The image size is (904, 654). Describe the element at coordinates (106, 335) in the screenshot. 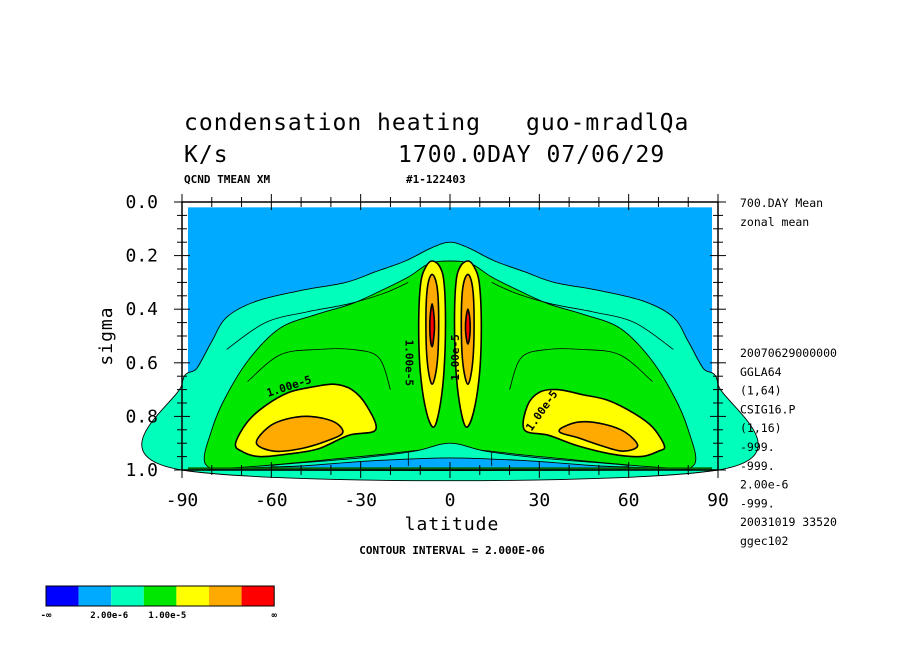

I see `y-axis-label: sigma` at that location.